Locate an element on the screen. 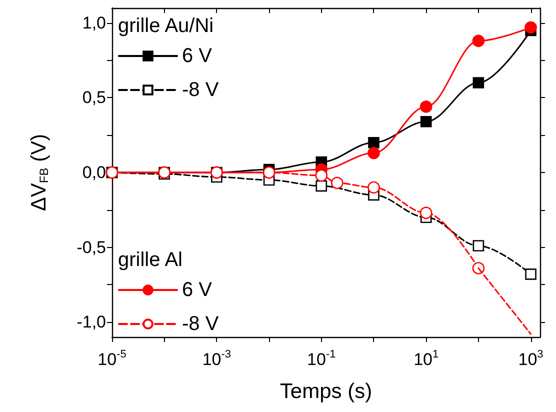  y-tick-label: 0,0 is located at coordinates (94, 172).